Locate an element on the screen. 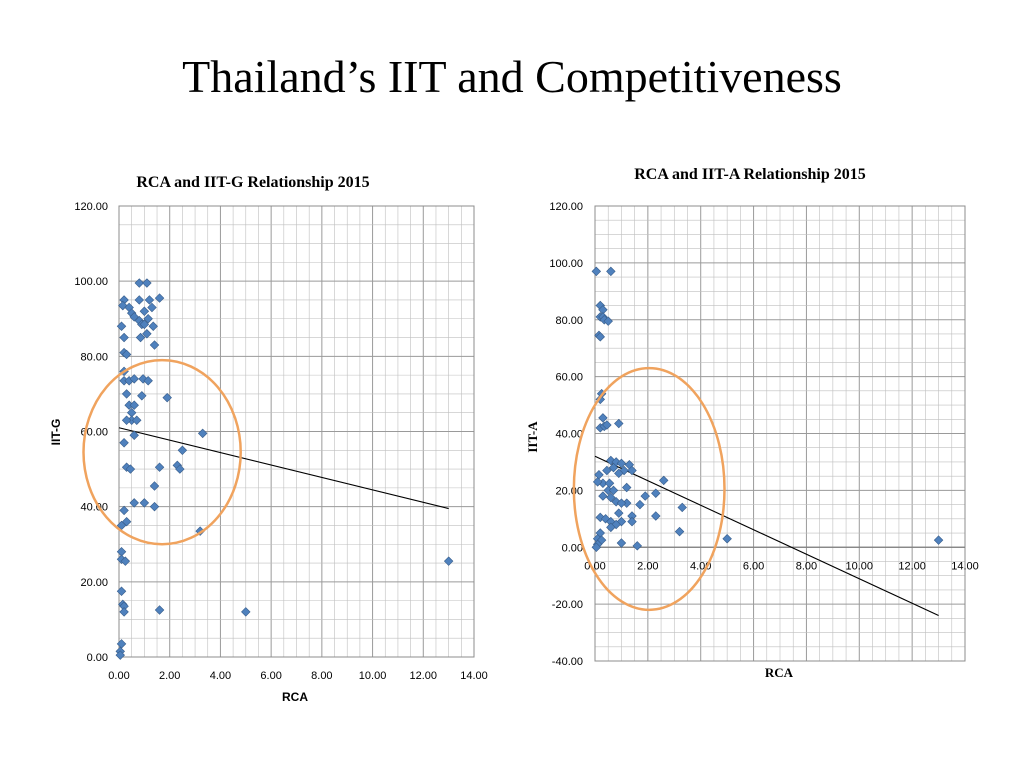 The width and height of the screenshot is (1024, 768). iit-a-xtick-label: 8.00 is located at coordinates (806, 566).